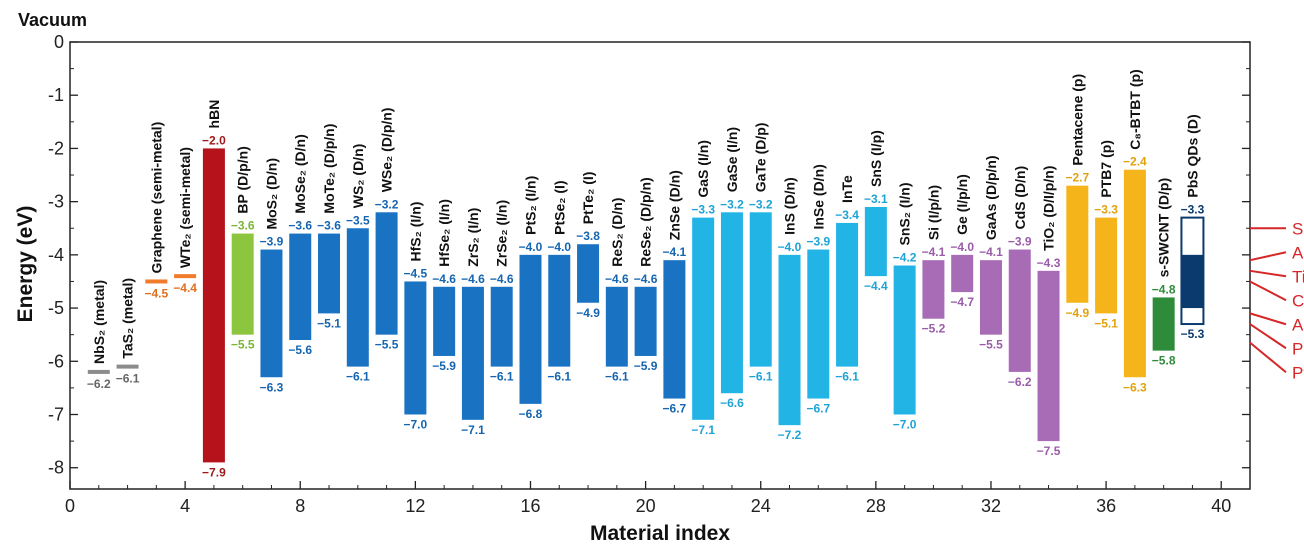 Image resolution: width=1304 pixels, height=546 pixels. What do you see at coordinates (185, 506) in the screenshot?
I see `x-tick-label: 4` at bounding box center [185, 506].